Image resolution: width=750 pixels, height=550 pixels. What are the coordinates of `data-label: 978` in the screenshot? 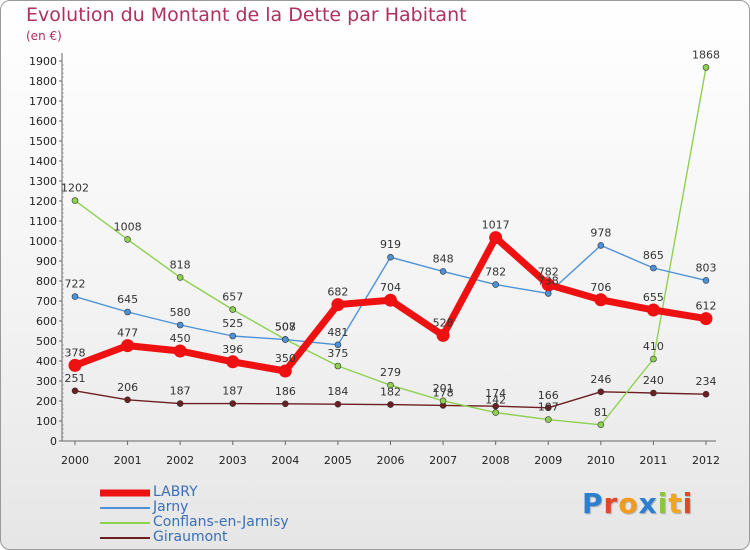 It's located at (600, 232).